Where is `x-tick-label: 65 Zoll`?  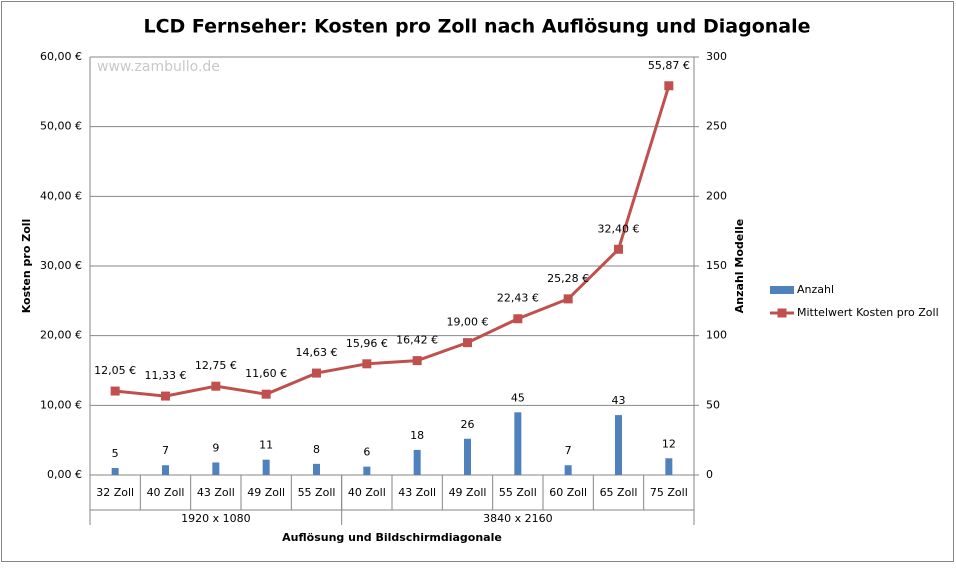 x-tick-label: 65 Zoll is located at coordinates (619, 492).